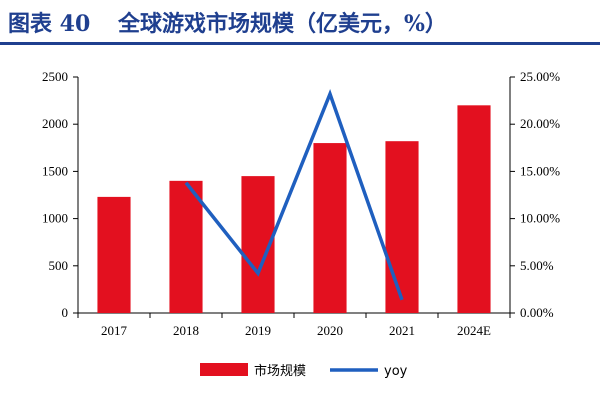  I want to click on y-right-tick-label: 20.00%, so click(540, 123).